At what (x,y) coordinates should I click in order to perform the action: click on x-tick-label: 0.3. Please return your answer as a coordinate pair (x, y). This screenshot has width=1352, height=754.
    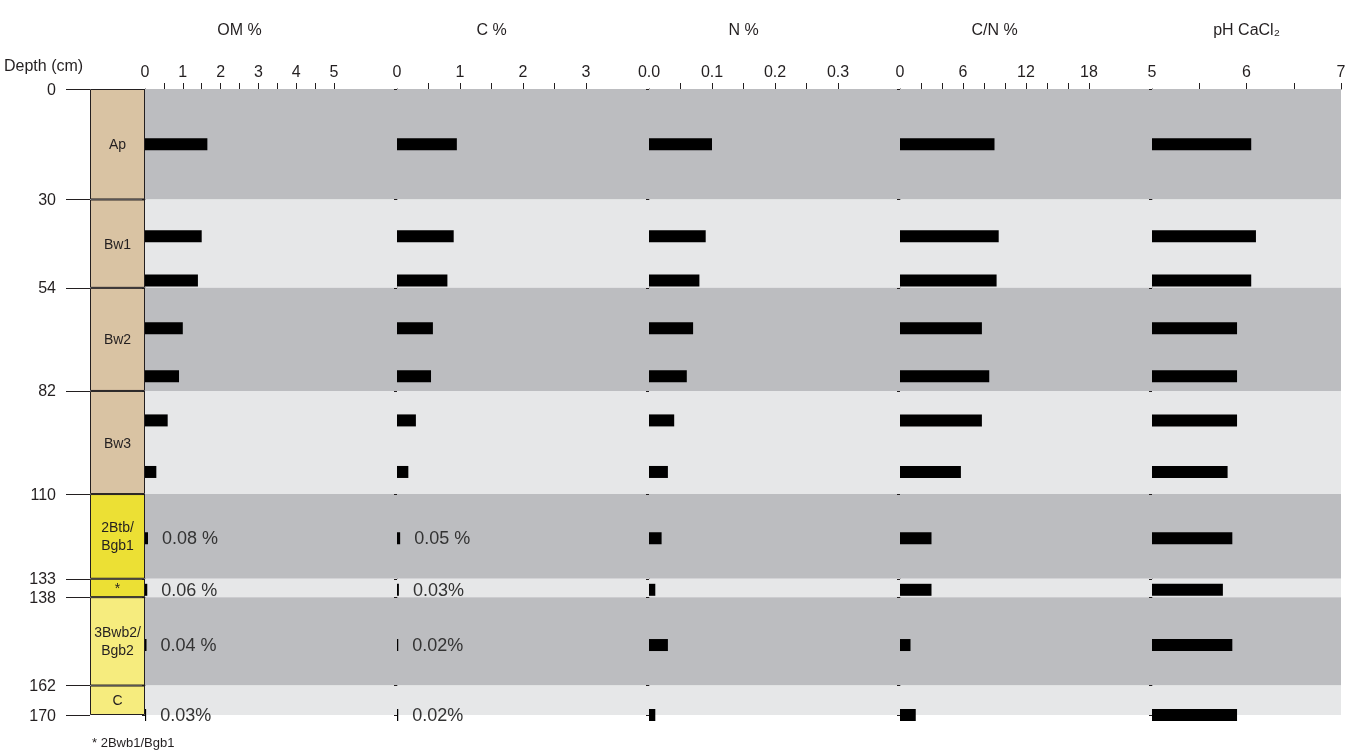
    Looking at the image, I should click on (838, 71).